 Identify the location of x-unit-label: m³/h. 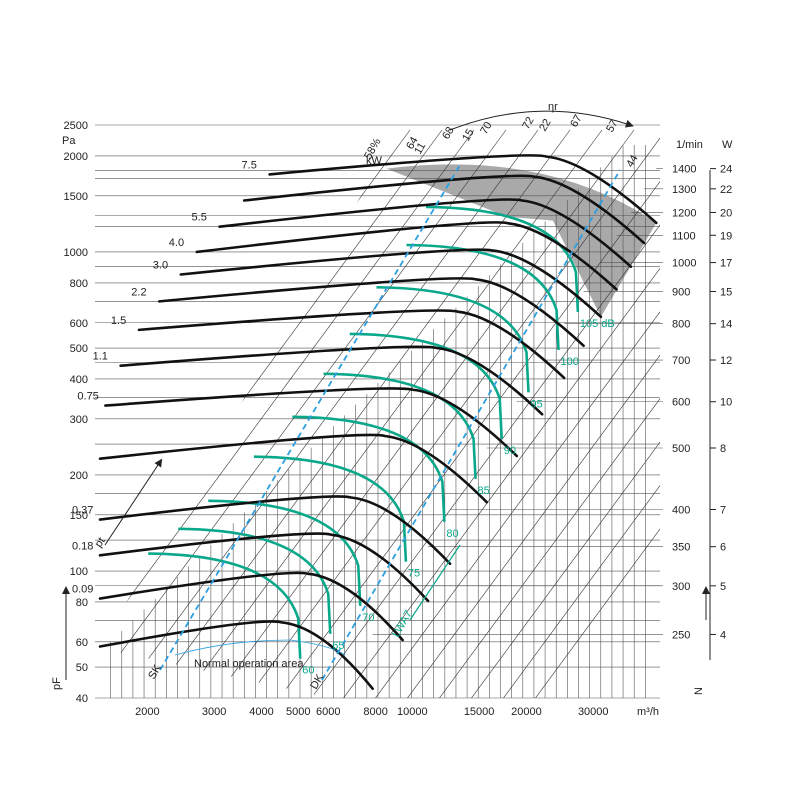
(648, 712).